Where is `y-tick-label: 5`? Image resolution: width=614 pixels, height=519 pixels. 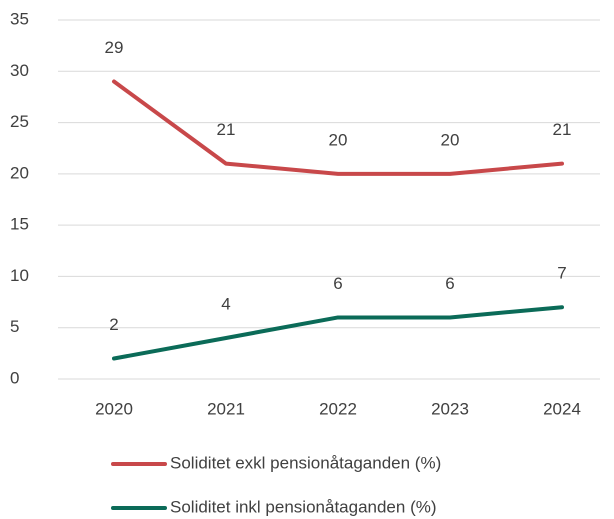
y-tick-label: 5 is located at coordinates (14, 326).